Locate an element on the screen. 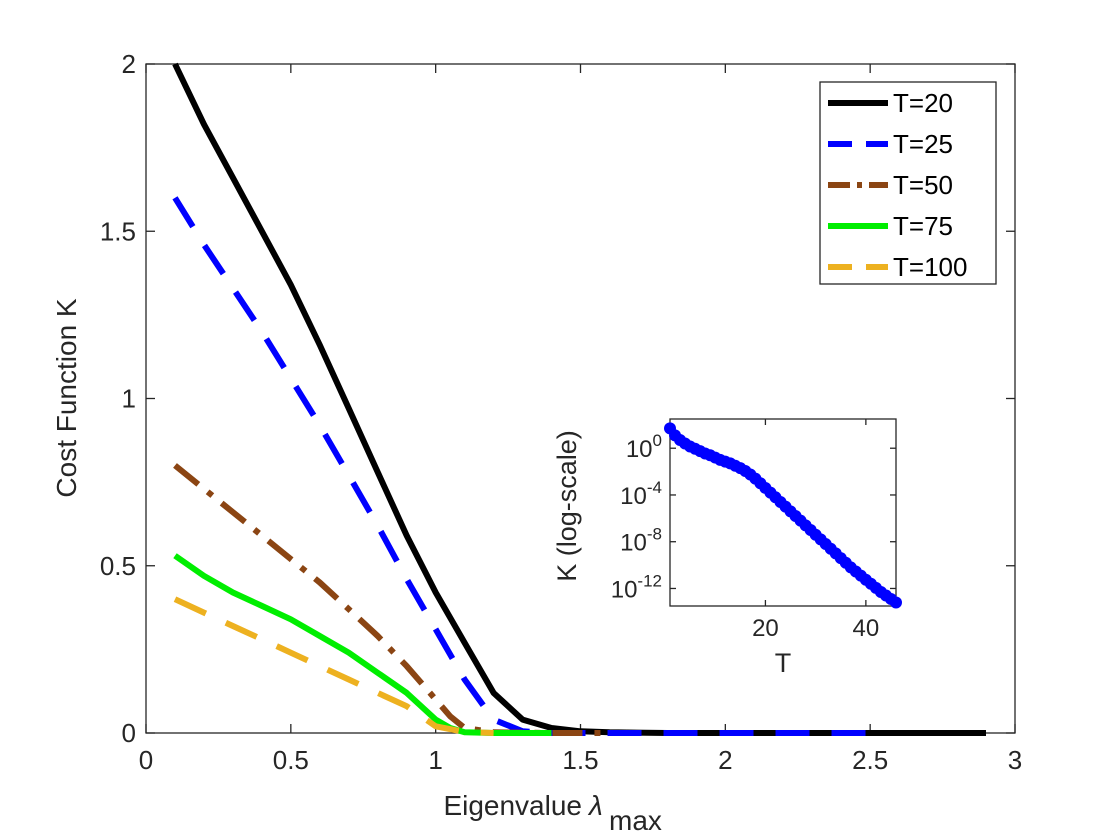  x-tick-label: 3 is located at coordinates (1015, 760).